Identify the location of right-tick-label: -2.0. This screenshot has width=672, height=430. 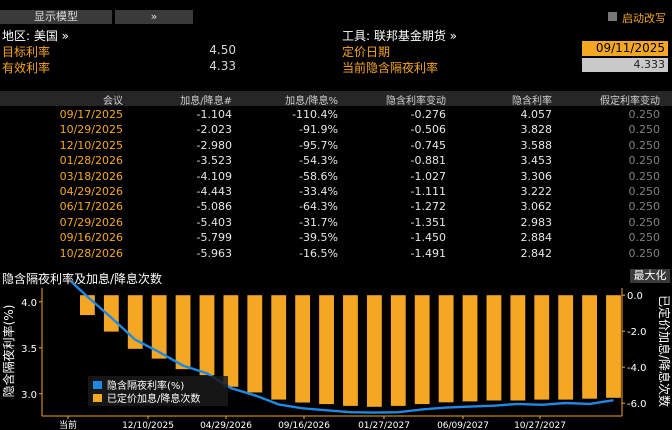
(637, 332).